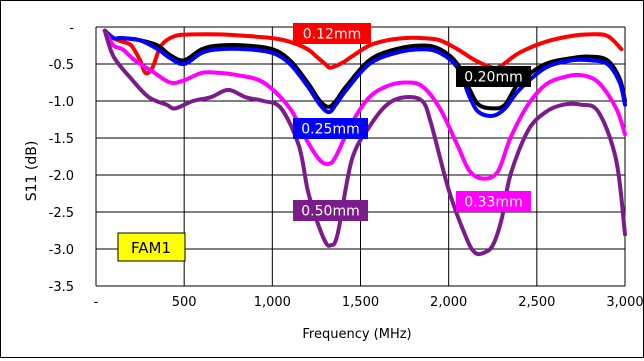 The height and width of the screenshot is (361, 644). Describe the element at coordinates (61, 102) in the screenshot. I see `y-tick-label: -1.0` at that location.